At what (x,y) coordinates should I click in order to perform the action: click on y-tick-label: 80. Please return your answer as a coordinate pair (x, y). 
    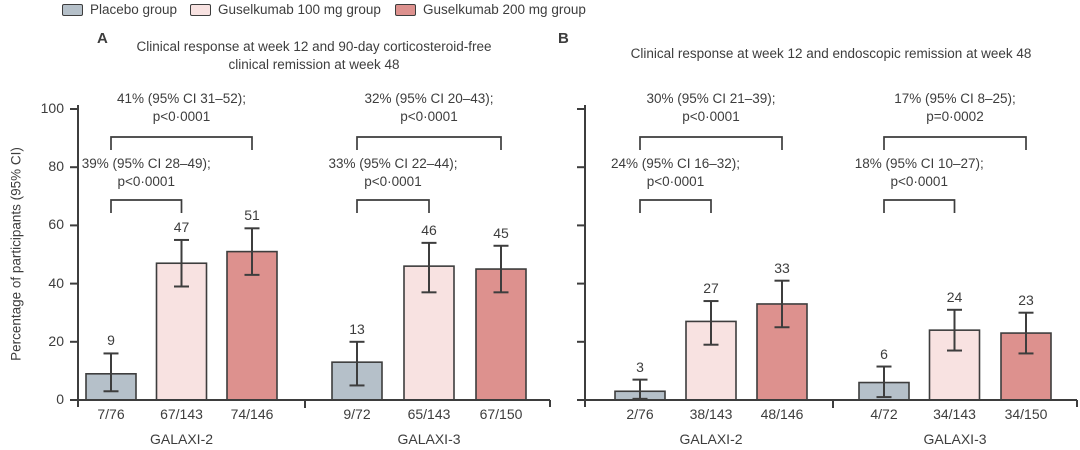
    Looking at the image, I should click on (56, 166).